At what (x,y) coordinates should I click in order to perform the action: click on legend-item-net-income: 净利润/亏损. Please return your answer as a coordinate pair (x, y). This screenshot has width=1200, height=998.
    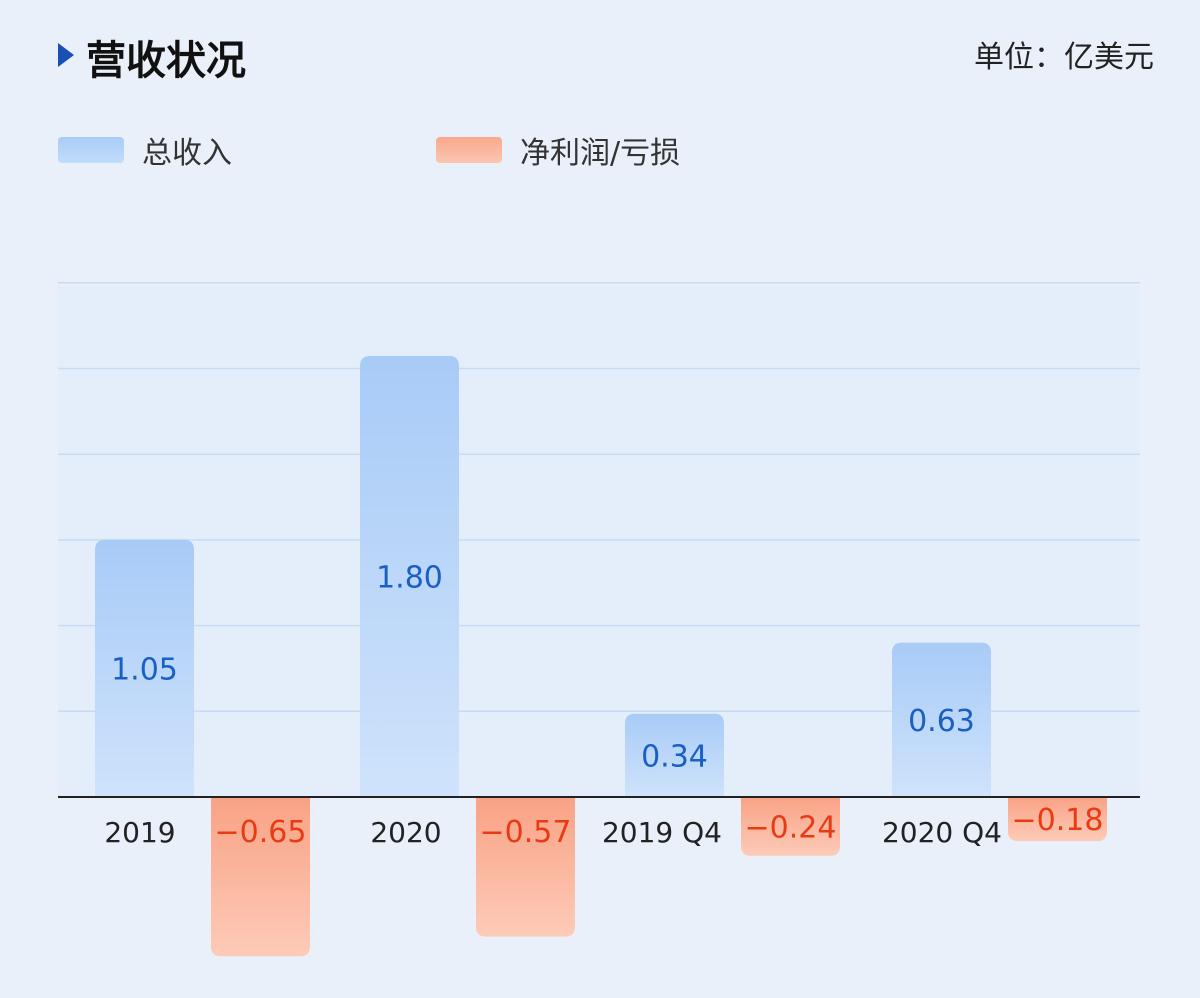
    Looking at the image, I should click on (558, 150).